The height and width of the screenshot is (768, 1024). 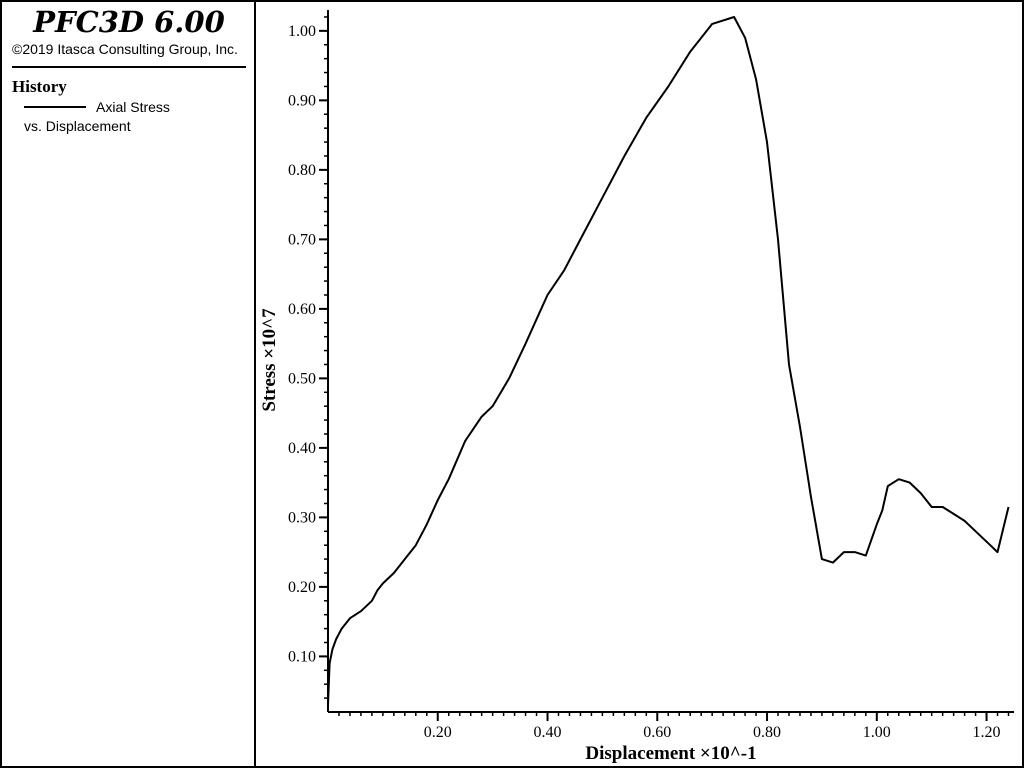 I want to click on history-heading: History, so click(x=39, y=86).